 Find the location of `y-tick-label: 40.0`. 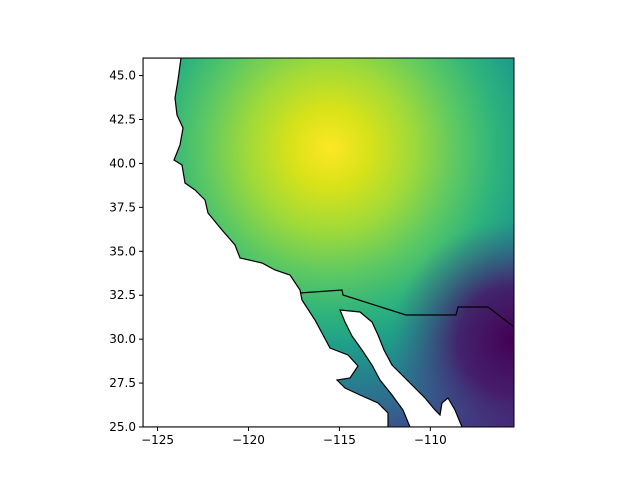

y-tick-label: 40.0 is located at coordinates (122, 163).